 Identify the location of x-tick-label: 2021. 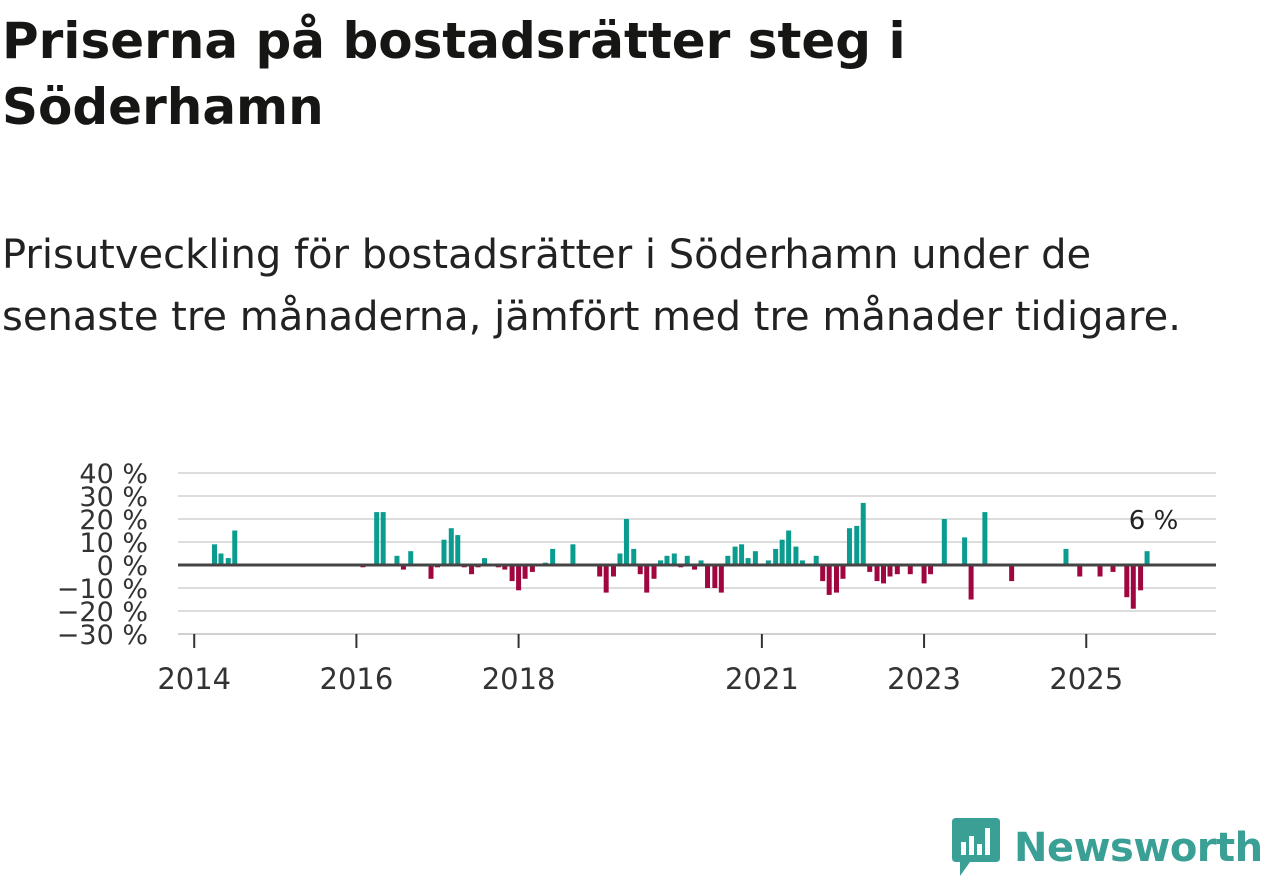
(762, 679).